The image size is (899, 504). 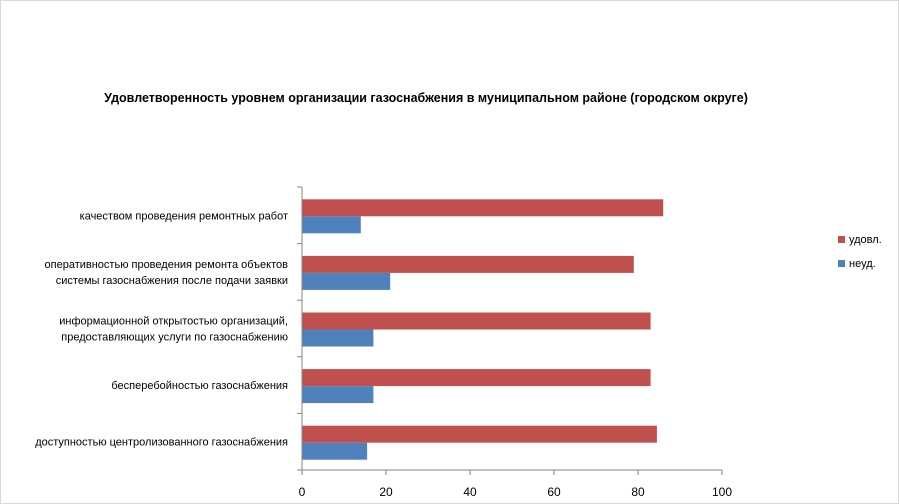 I want to click on legend-label-neud: неуд., so click(x=862, y=264).